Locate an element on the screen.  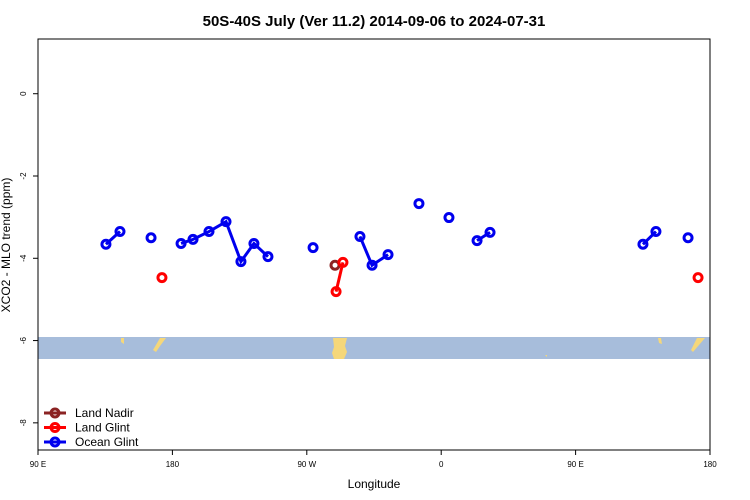
y-tick-label: -8 is located at coordinates (23, 423).